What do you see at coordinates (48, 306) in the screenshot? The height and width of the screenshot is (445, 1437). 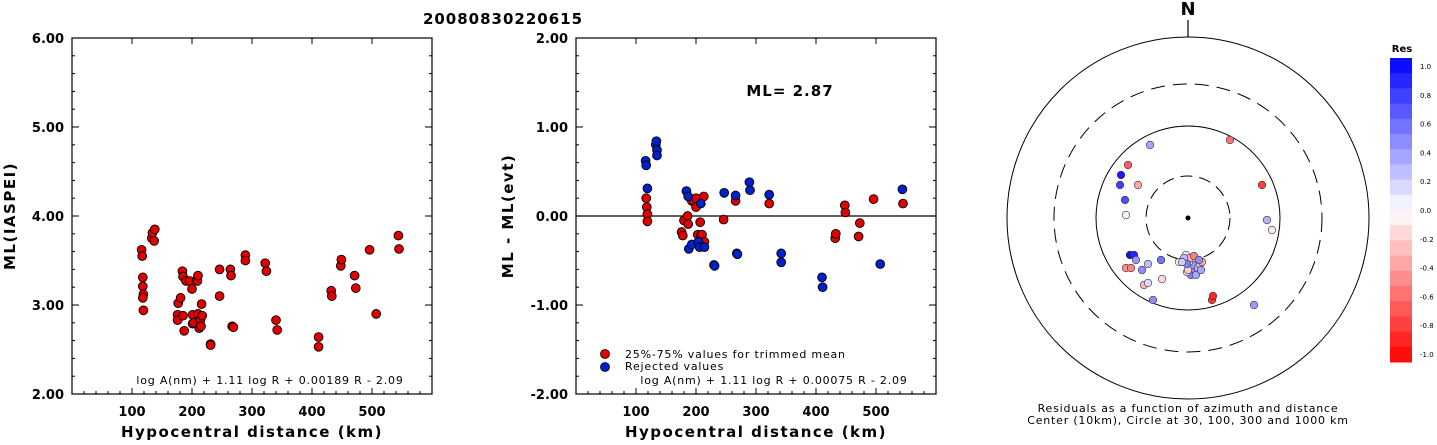 I see `y-tick-label: 3.00` at bounding box center [48, 306].